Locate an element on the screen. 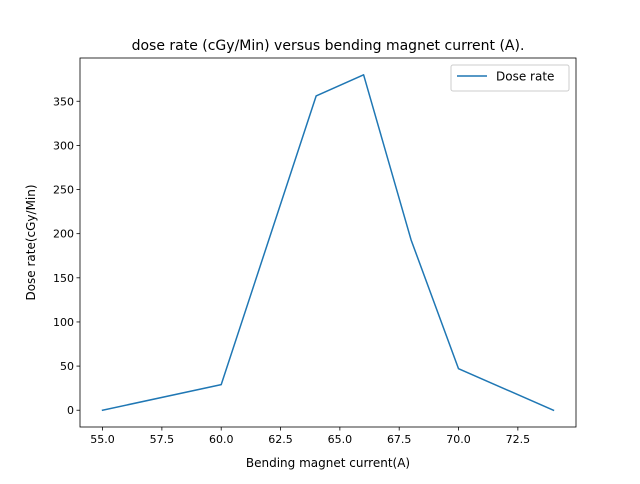 This screenshot has width=640, height=484. y-axis-label: Dose rate(cGy/Min) is located at coordinates (31, 242).